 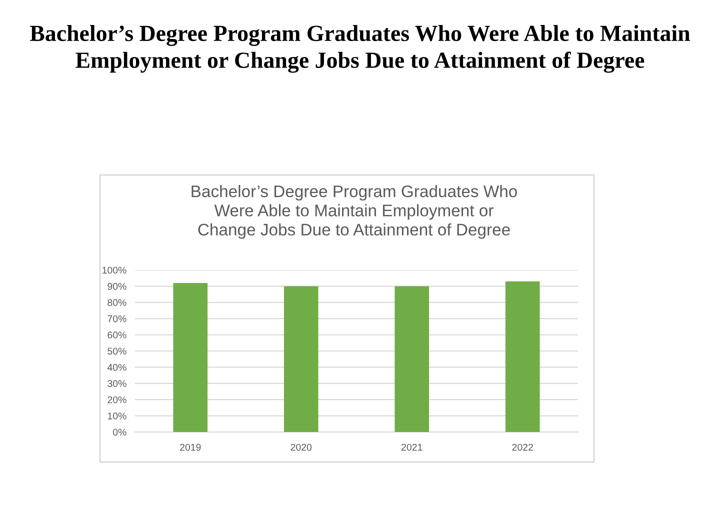 I want to click on x-tick-label: 2019, so click(x=190, y=447).